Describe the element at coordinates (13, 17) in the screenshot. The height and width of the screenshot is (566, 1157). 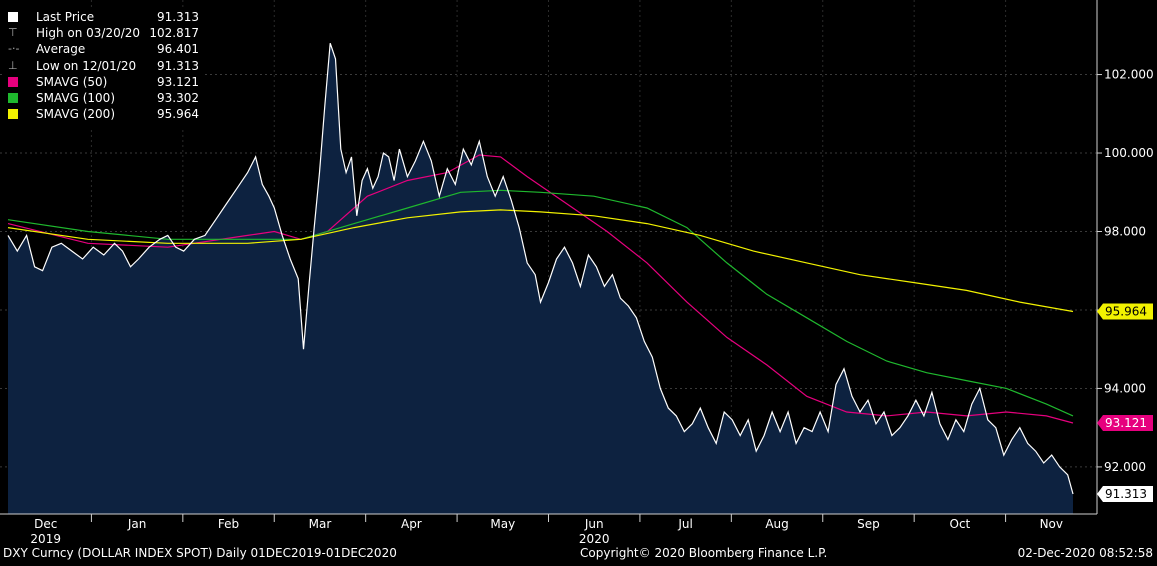
I see `last-price-swatch` at that location.